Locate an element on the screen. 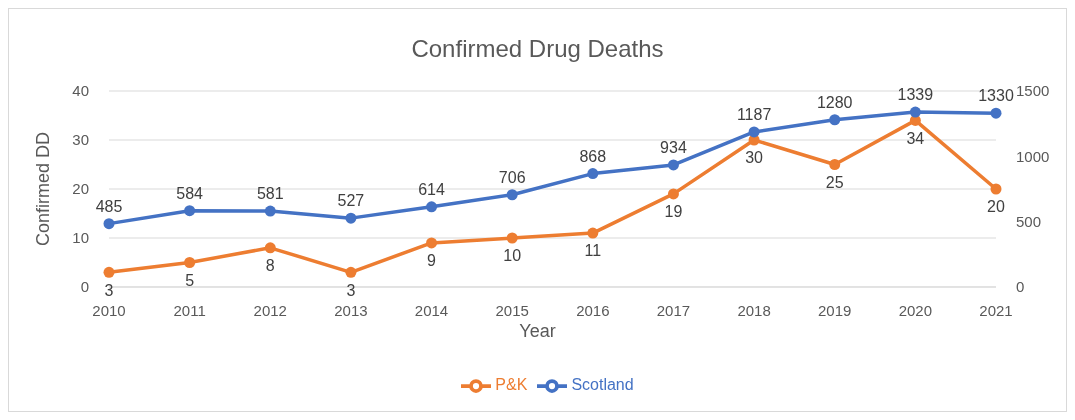  data-label: 11 is located at coordinates (593, 251).